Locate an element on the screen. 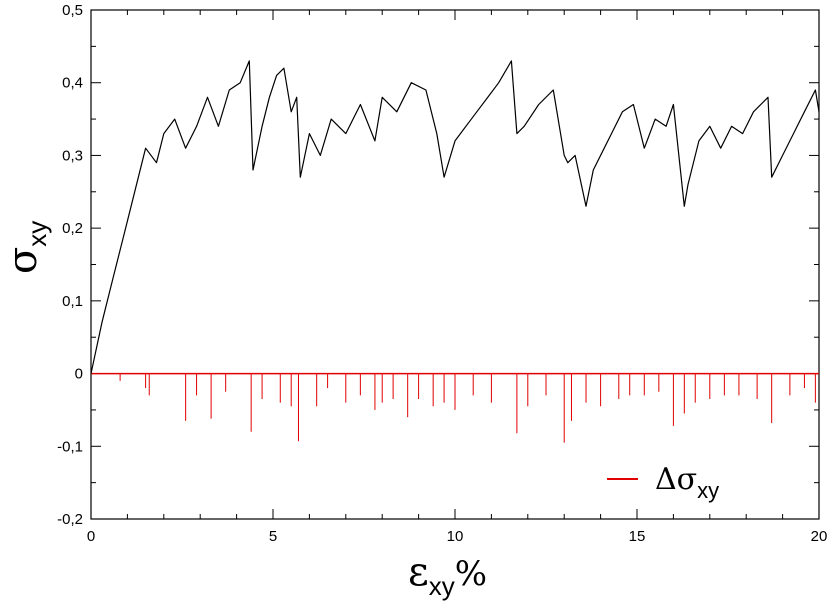 The height and width of the screenshot is (601, 830). x-tick-label: 20 is located at coordinates (819, 536).